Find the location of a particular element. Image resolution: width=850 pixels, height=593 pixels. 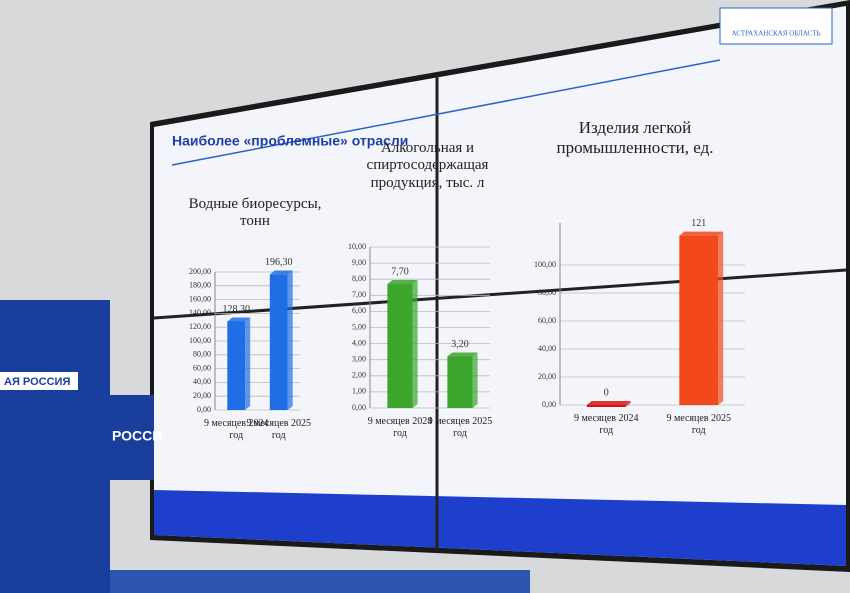

y-tick-label: 8,00 is located at coordinates (359, 278).